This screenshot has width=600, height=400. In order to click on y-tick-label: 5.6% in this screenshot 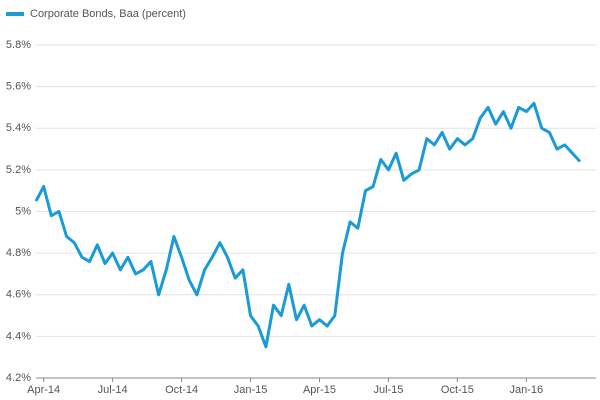, I will do `click(18, 87)`.